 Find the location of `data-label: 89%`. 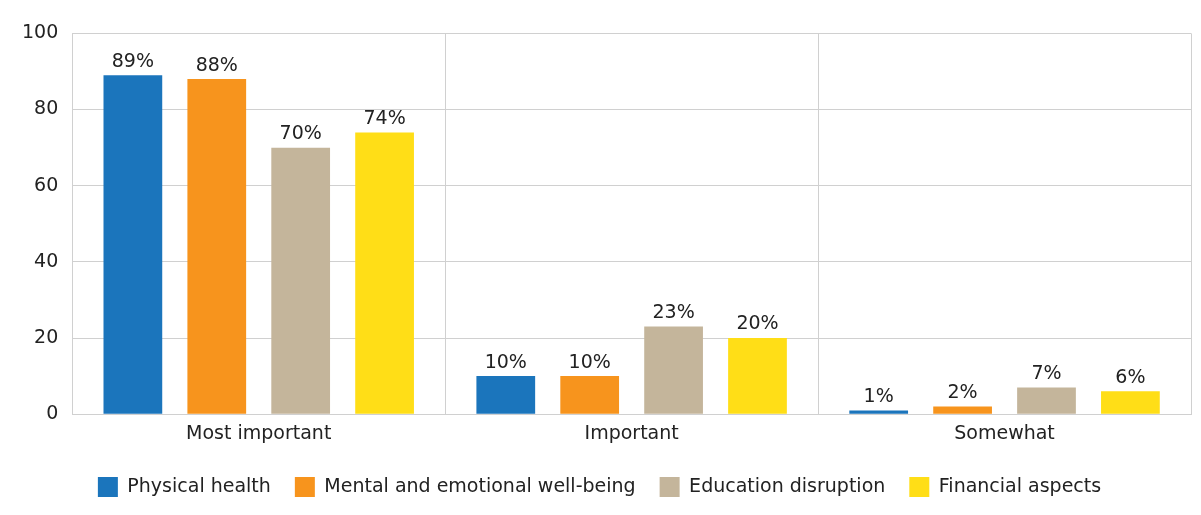

data-label: 89% is located at coordinates (132, 59).